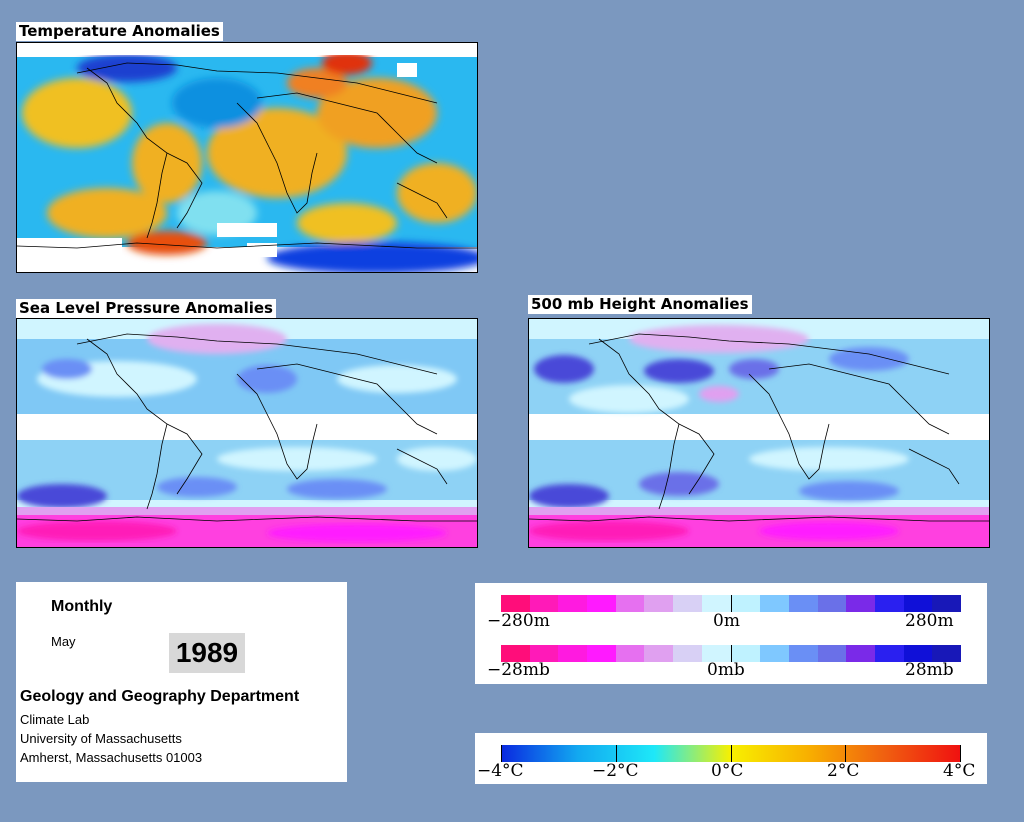 This screenshot has height=822, width=1024. What do you see at coordinates (101, 738) in the screenshot?
I see `university-label: University of Massachusetts` at bounding box center [101, 738].